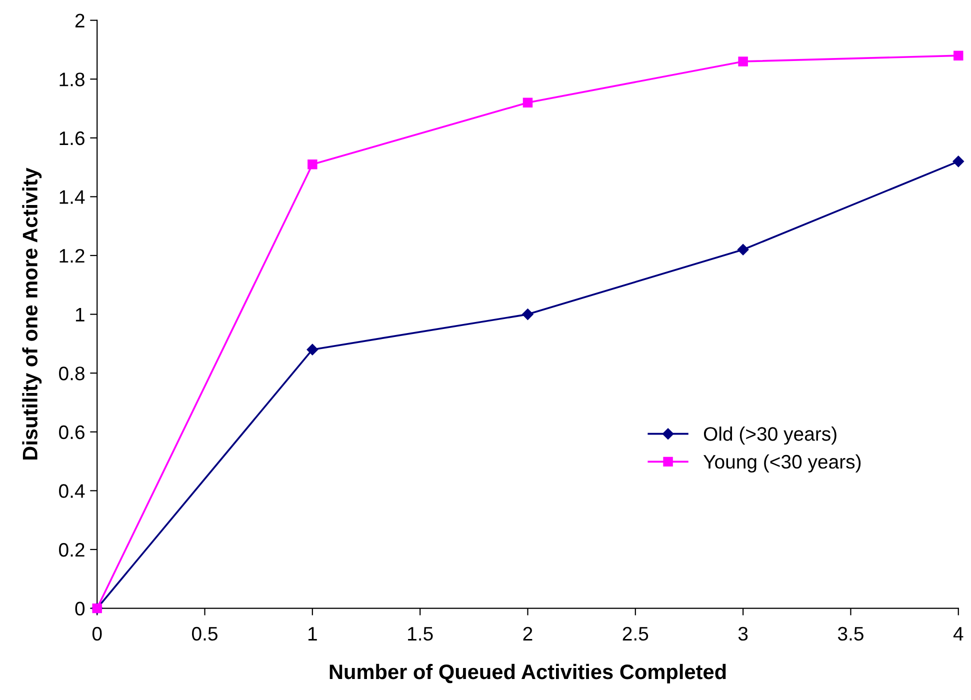 The width and height of the screenshot is (971, 700). I want to click on y-tick-label: 1.2, so click(72, 255).